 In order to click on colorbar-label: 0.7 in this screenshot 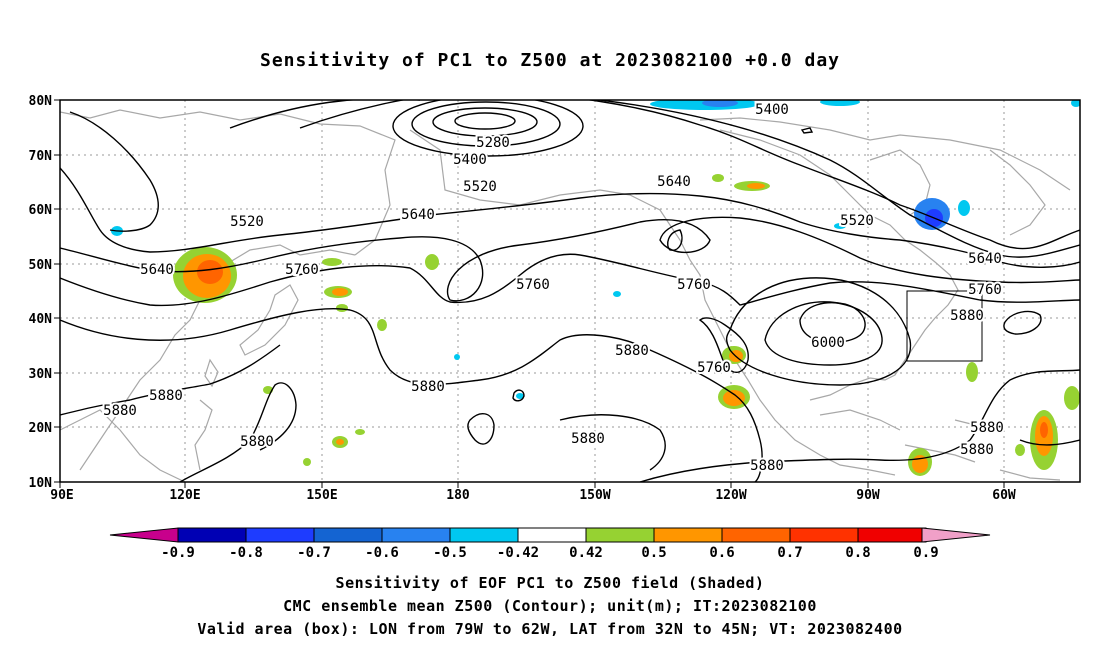, I will do `click(789, 553)`.